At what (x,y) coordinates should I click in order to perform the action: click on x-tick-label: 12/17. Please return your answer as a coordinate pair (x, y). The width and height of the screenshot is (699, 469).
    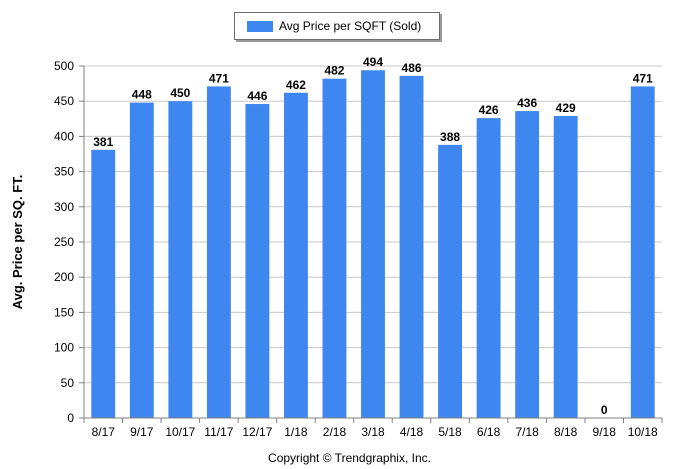
    Looking at the image, I should click on (257, 432).